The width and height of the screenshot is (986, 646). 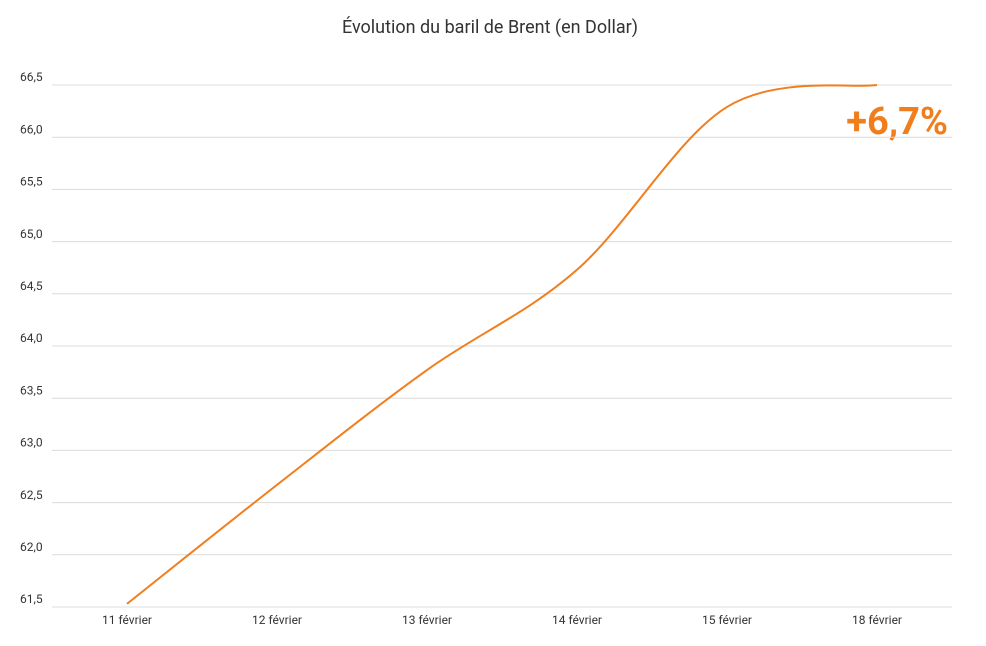 I want to click on annotation: +6,7%, so click(x=897, y=122).